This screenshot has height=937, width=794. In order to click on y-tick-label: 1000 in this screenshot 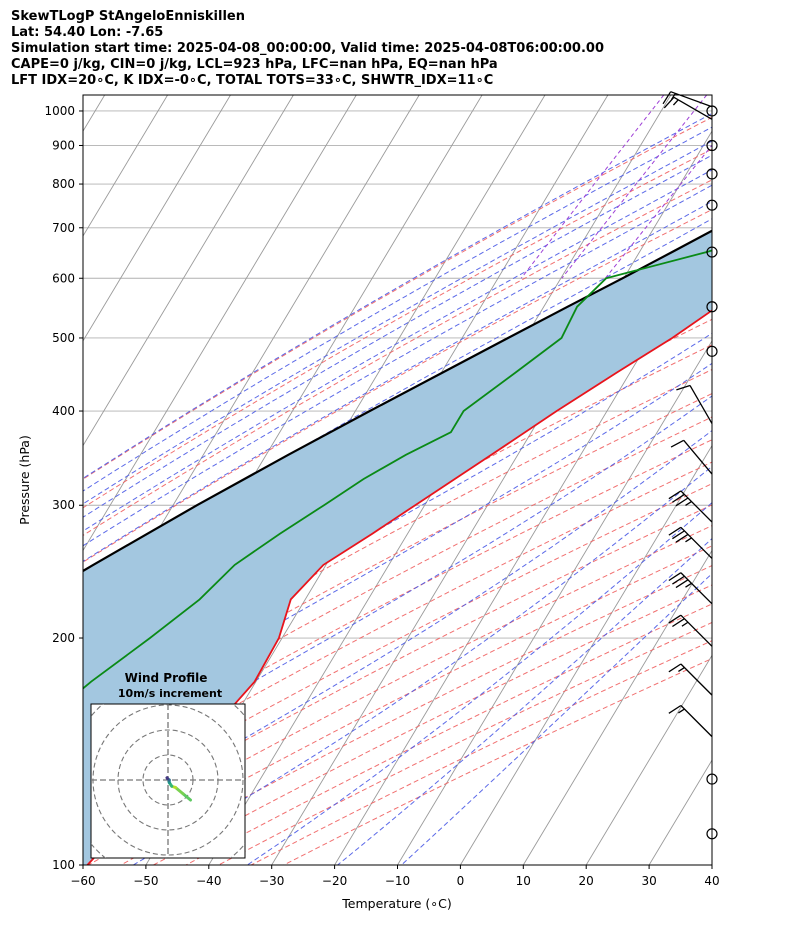, I will do `click(59, 111)`.